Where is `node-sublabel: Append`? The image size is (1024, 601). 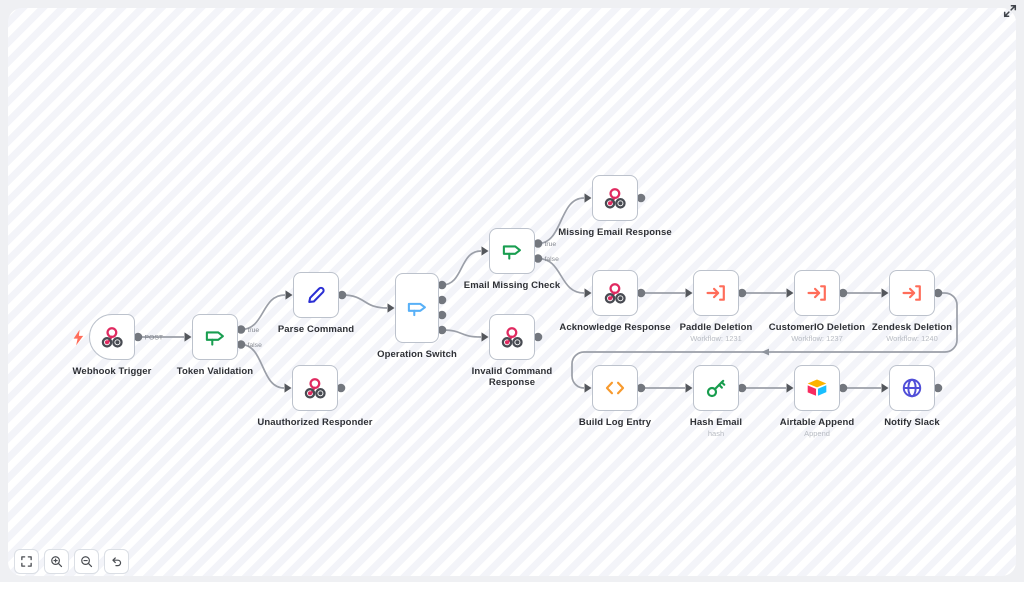 node-sublabel: Append is located at coordinates (817, 433).